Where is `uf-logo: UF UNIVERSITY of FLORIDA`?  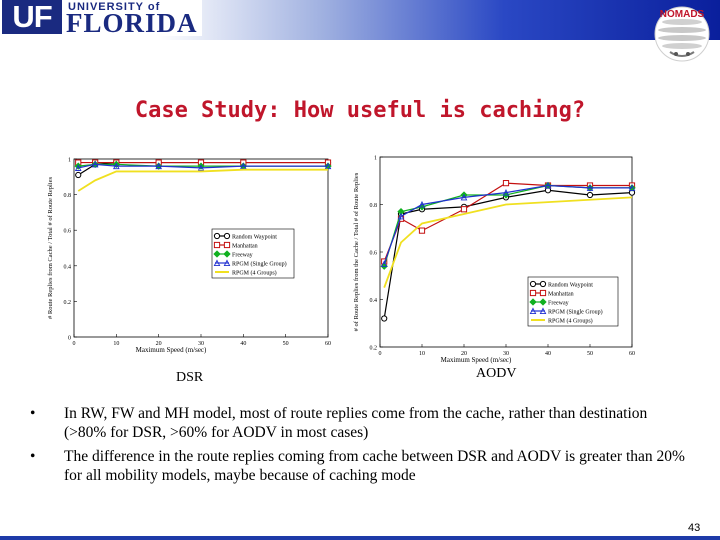 uf-logo: UF UNIVERSITY of FLORIDA is located at coordinates (101, 19).